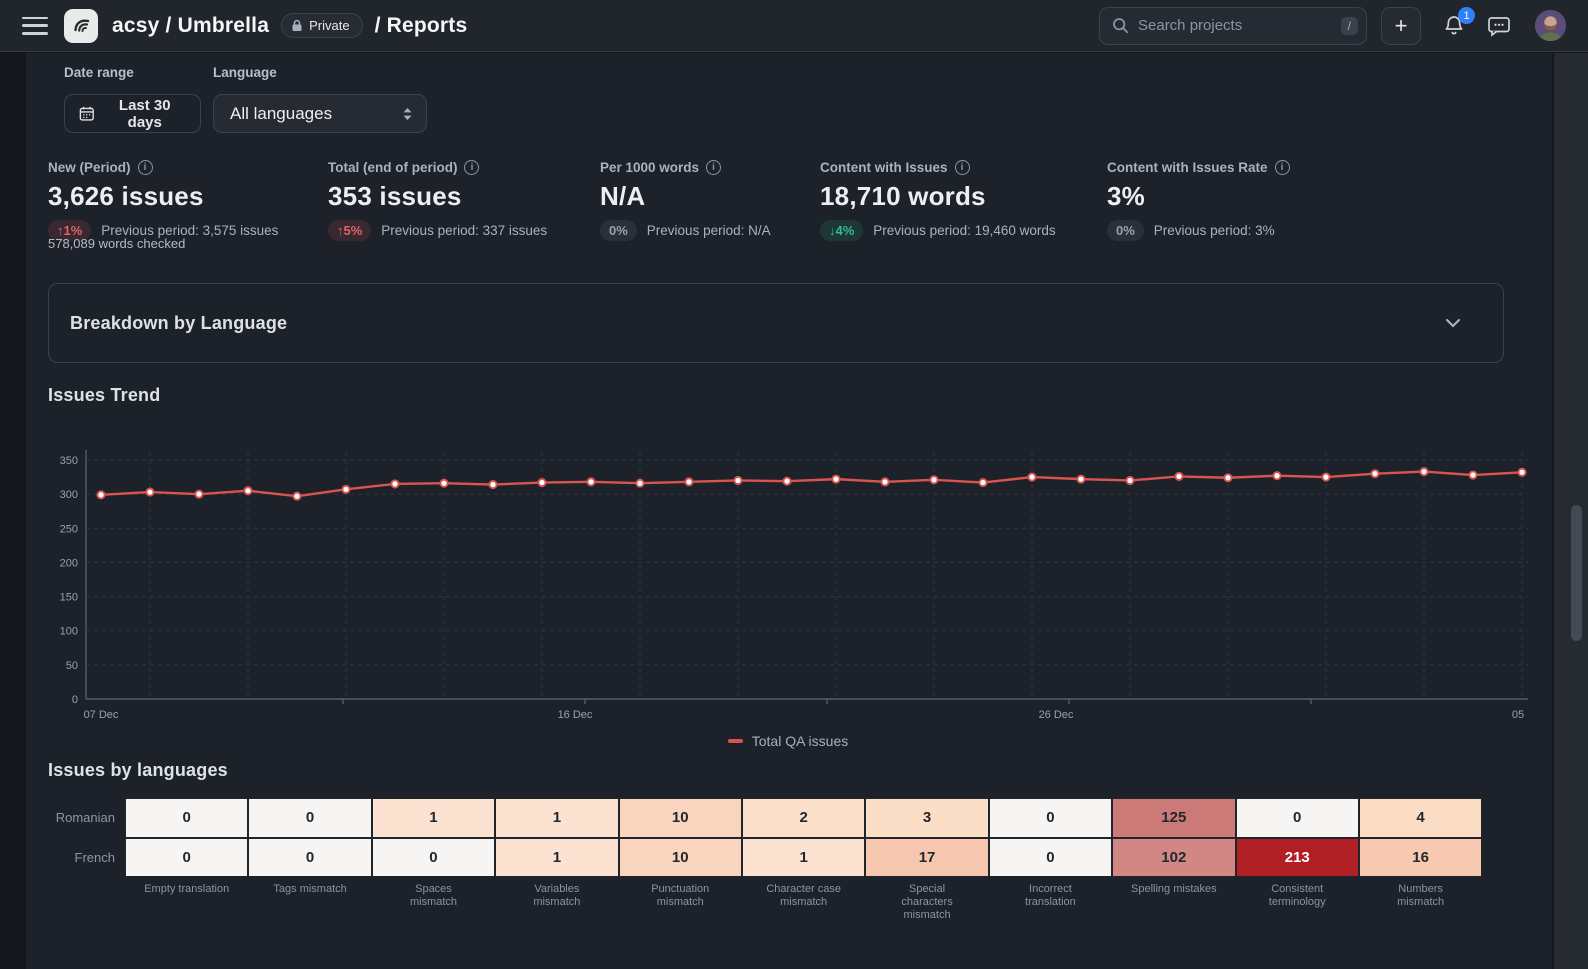  What do you see at coordinates (35, 26) in the screenshot?
I see `menu-button` at bounding box center [35, 26].